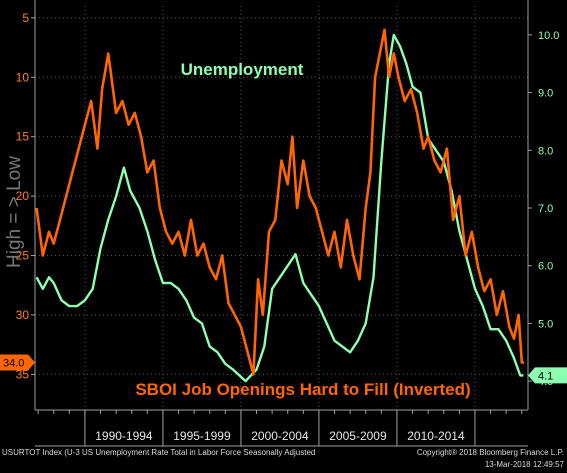 Image resolution: width=567 pixels, height=473 pixels. Describe the element at coordinates (490, 452) in the screenshot. I see `footer-copyright: Copyright® 2018 Bloomberg Finance L.P.` at that location.